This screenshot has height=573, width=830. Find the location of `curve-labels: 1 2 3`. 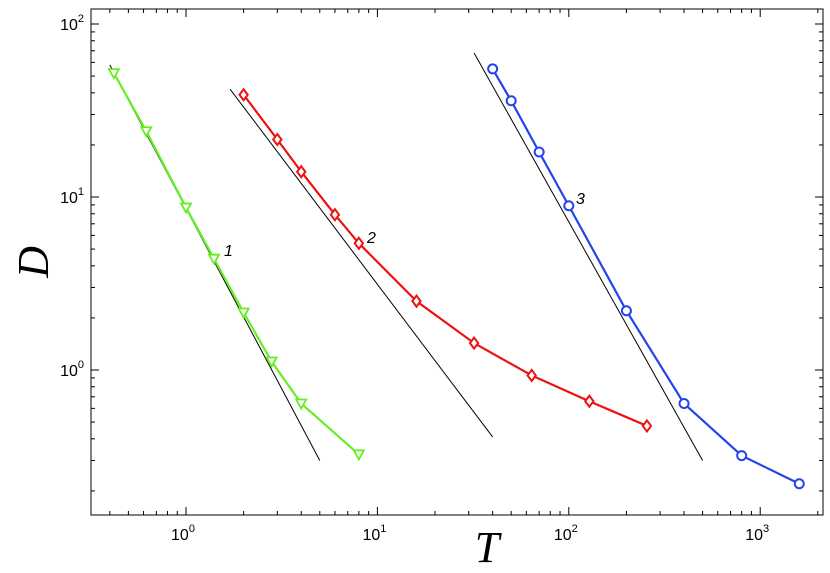

curve-labels: 1 2 3 is located at coordinates (404, 225).